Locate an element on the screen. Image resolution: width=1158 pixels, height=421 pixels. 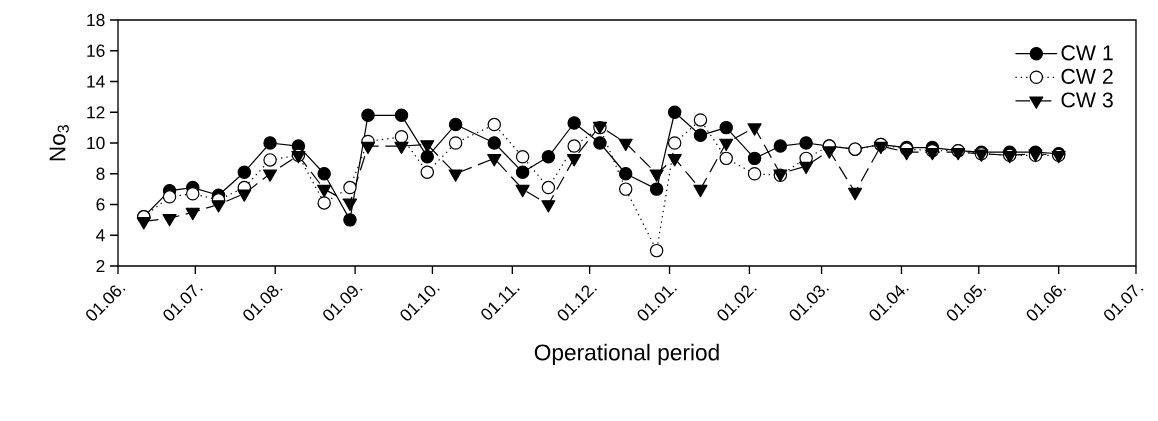
x-axis-title: Operational period is located at coordinates (626, 354).